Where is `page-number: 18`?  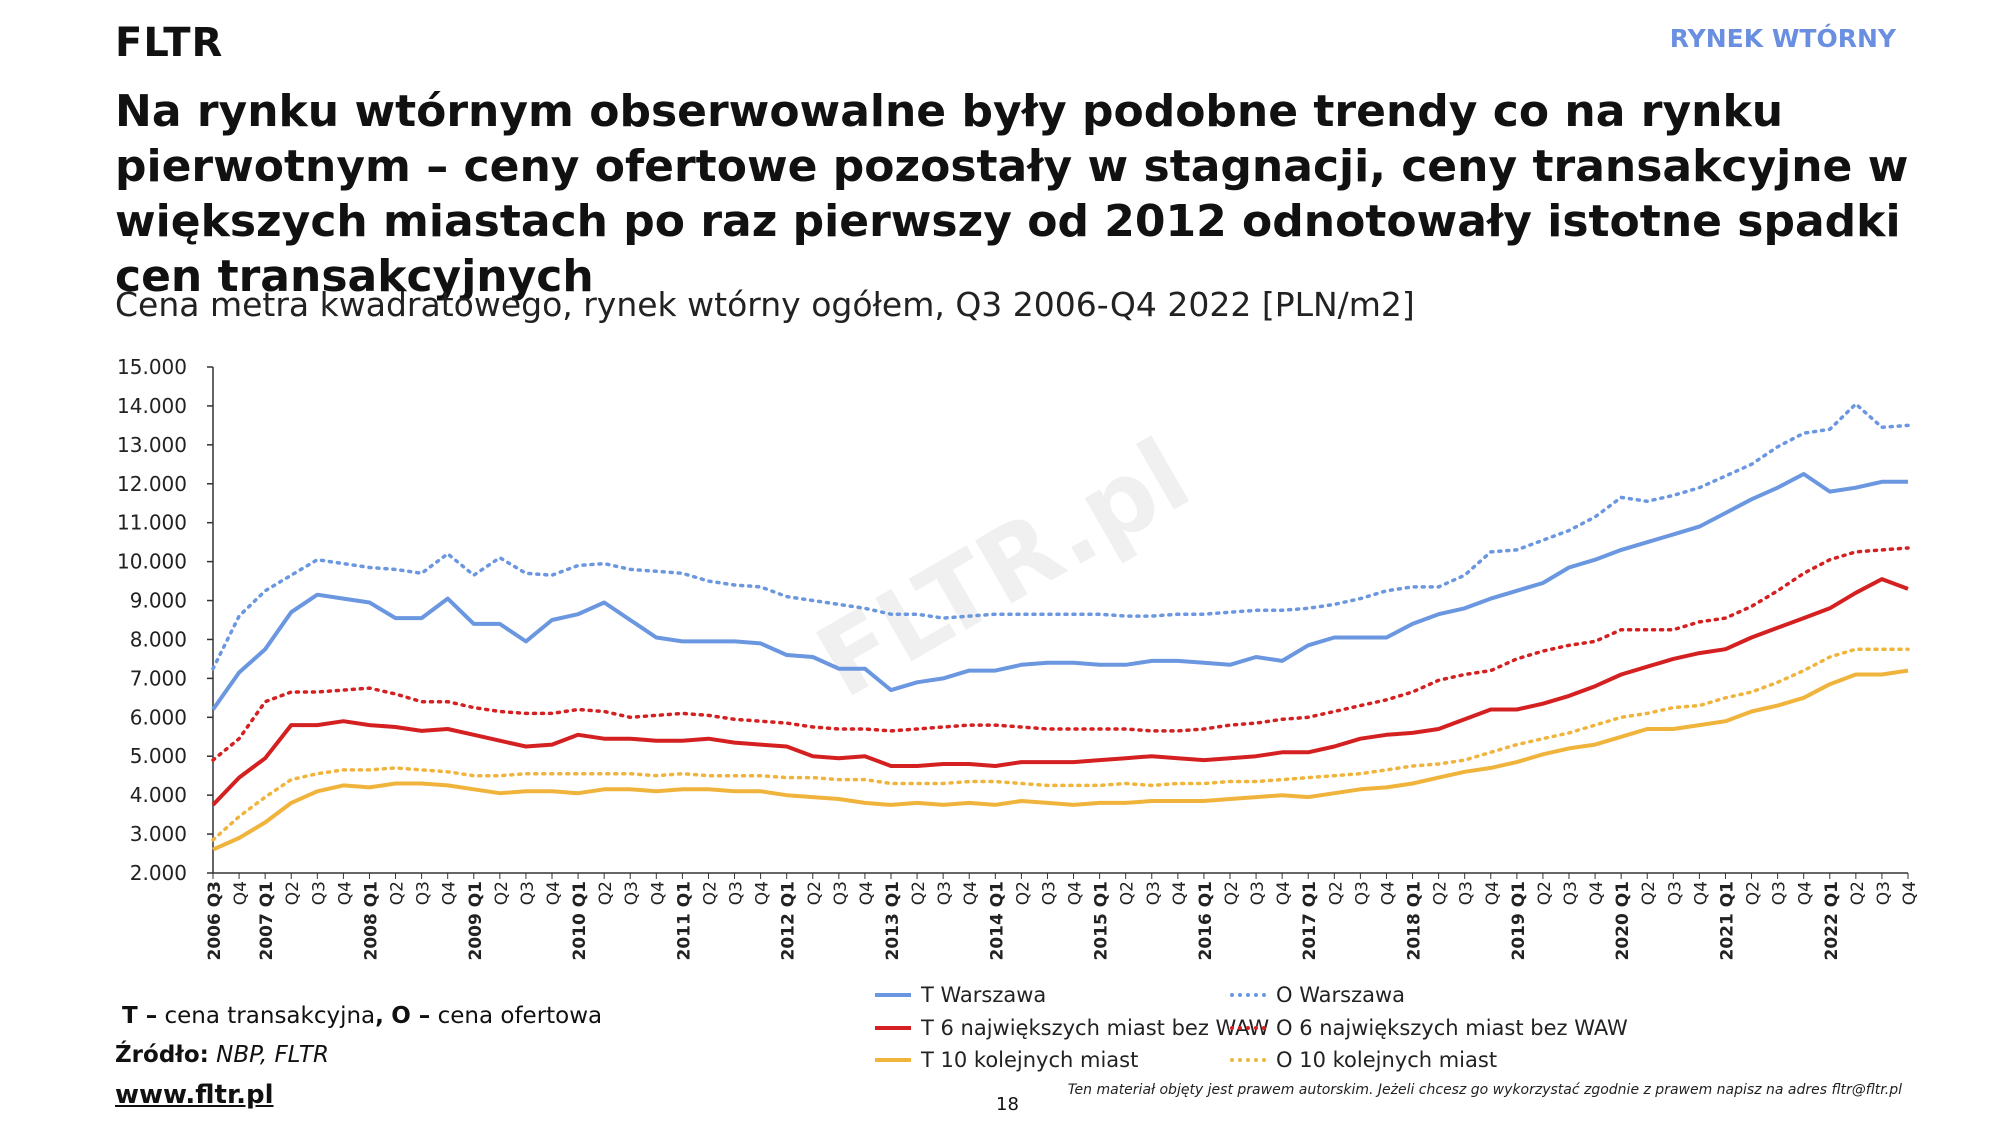
page-number: 18 is located at coordinates (1007, 1104).